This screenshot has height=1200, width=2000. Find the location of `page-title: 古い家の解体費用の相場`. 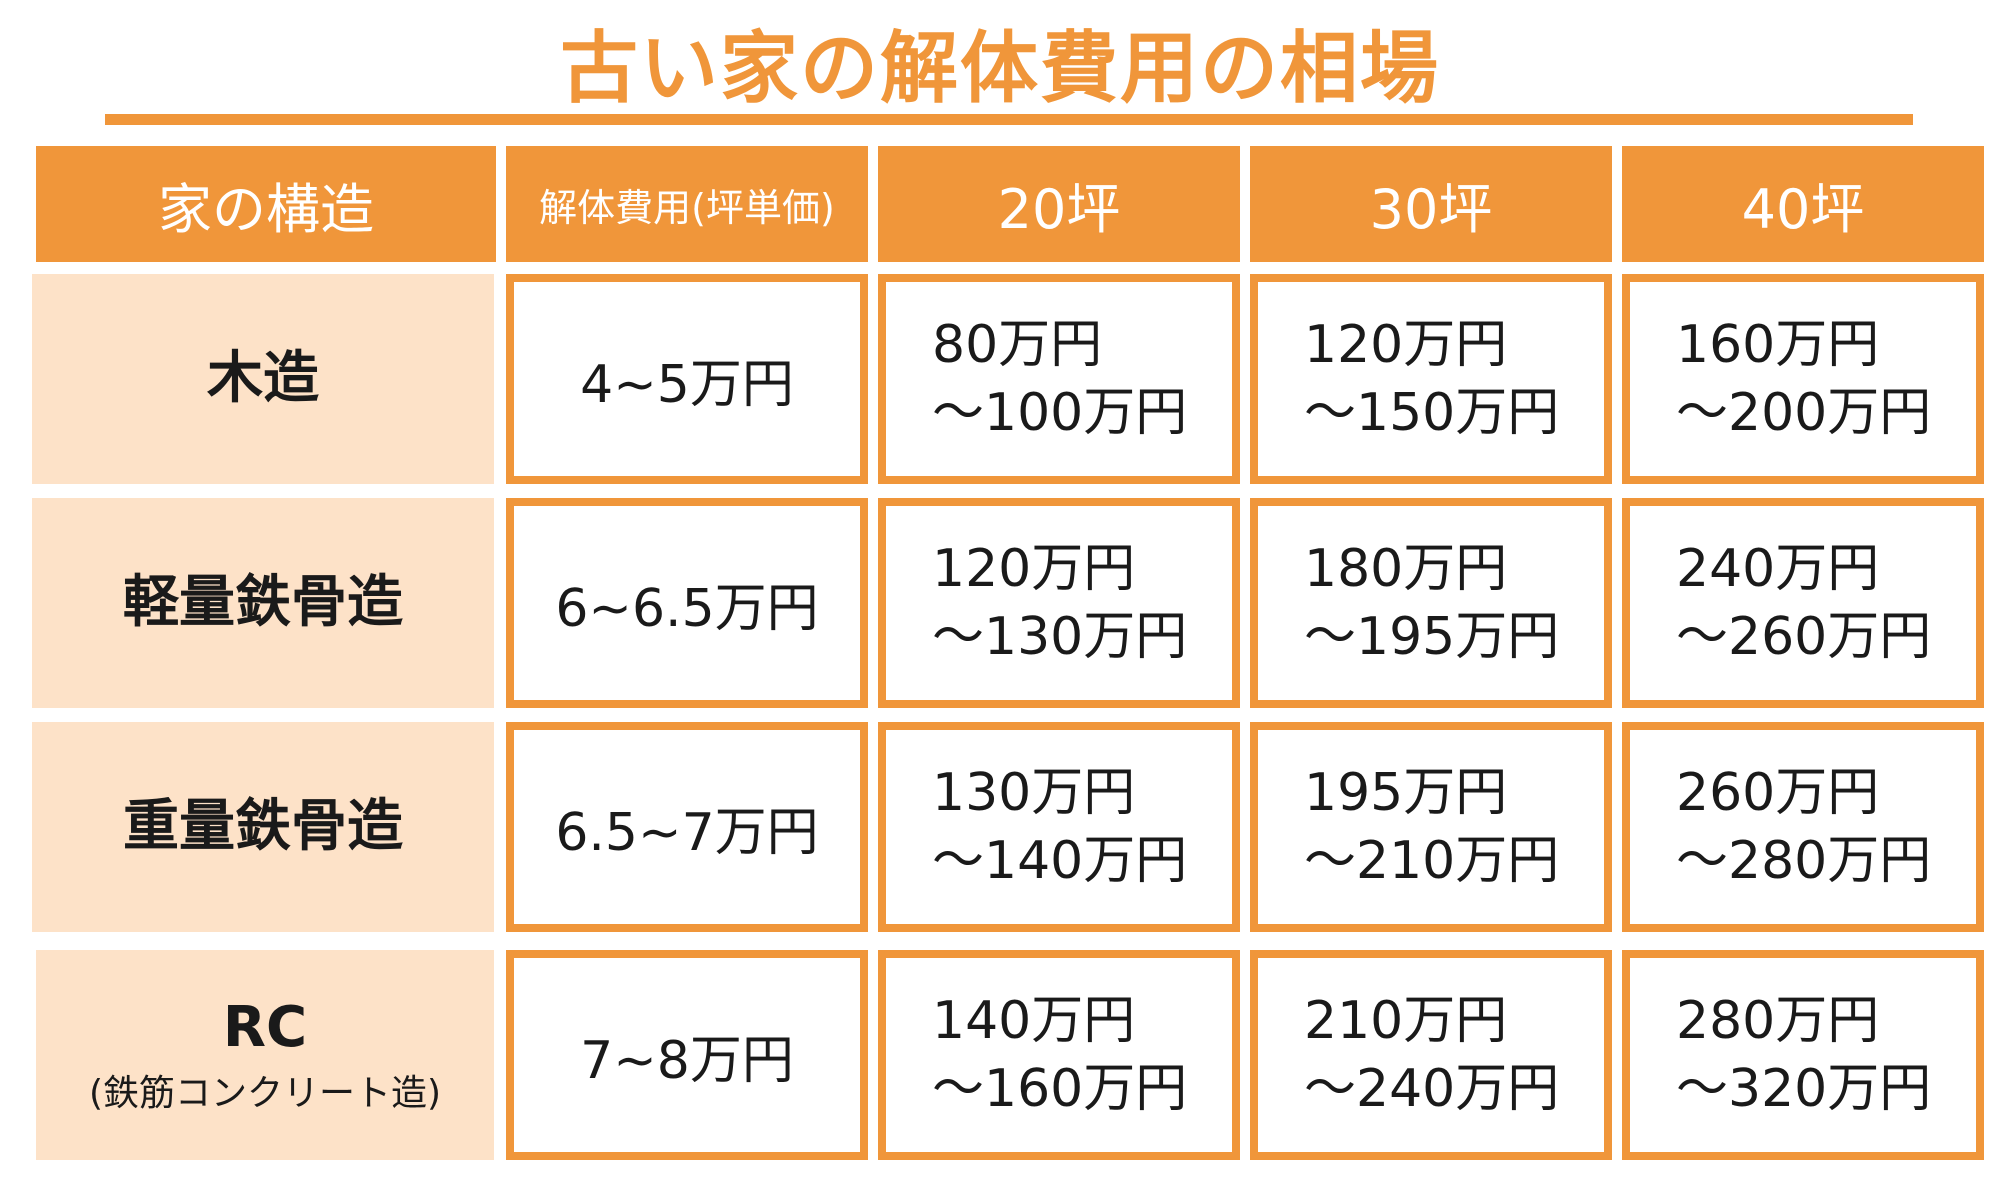

page-title: 古い家の解体費用の相場 is located at coordinates (999, 69).